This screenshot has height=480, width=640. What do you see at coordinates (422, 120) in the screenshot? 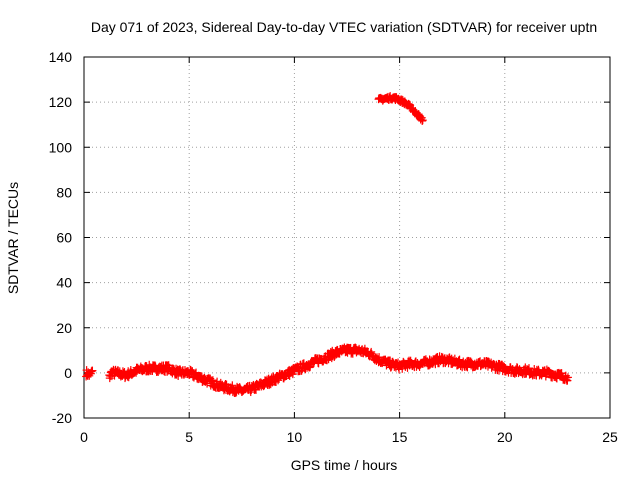
I see `upper-arc-point` at bounding box center [422, 120].